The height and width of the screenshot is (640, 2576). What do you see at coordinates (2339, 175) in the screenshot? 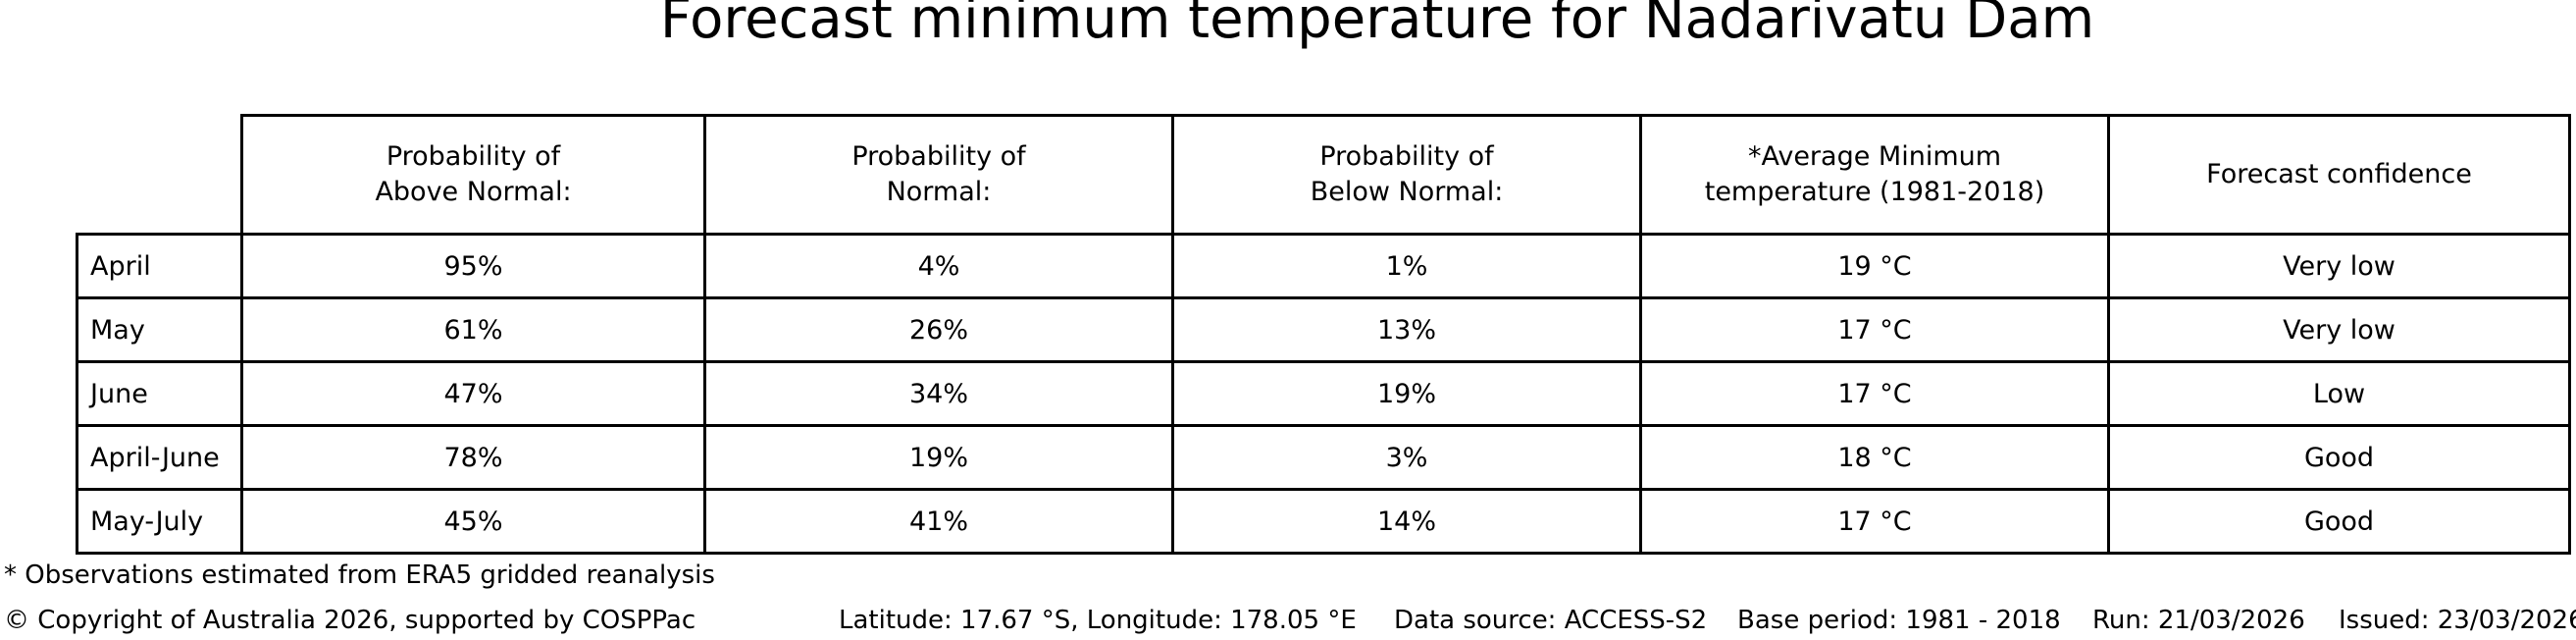
I see `column-header-forecast-confidence: Forecast confidence` at bounding box center [2339, 175].